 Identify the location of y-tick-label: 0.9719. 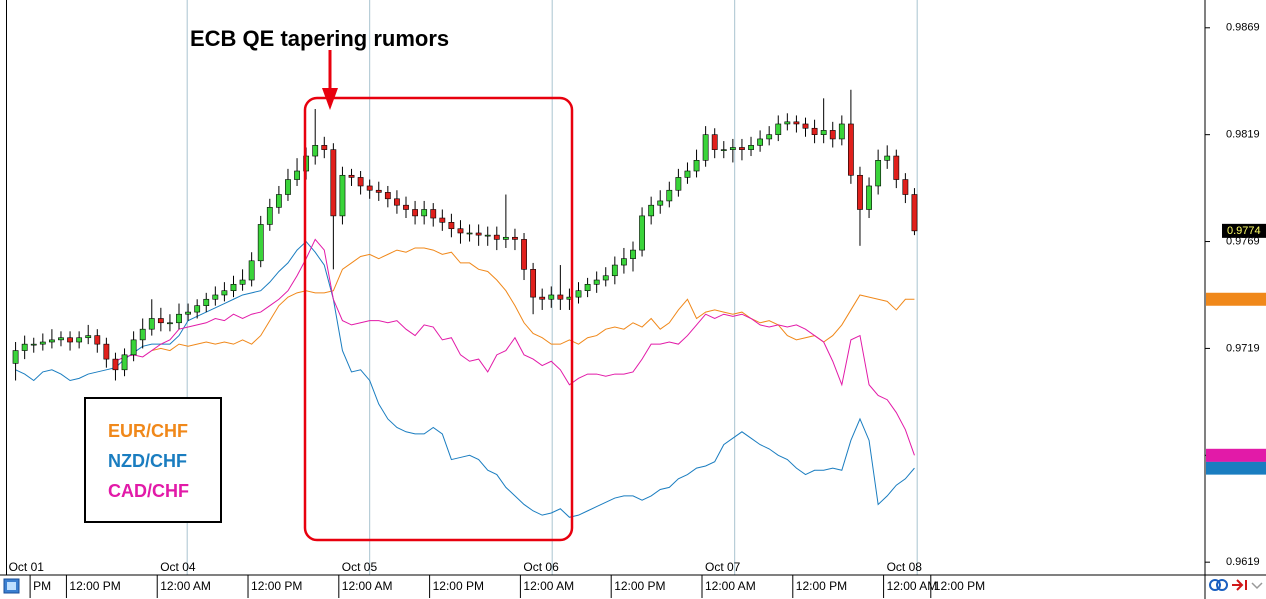
(1243, 348).